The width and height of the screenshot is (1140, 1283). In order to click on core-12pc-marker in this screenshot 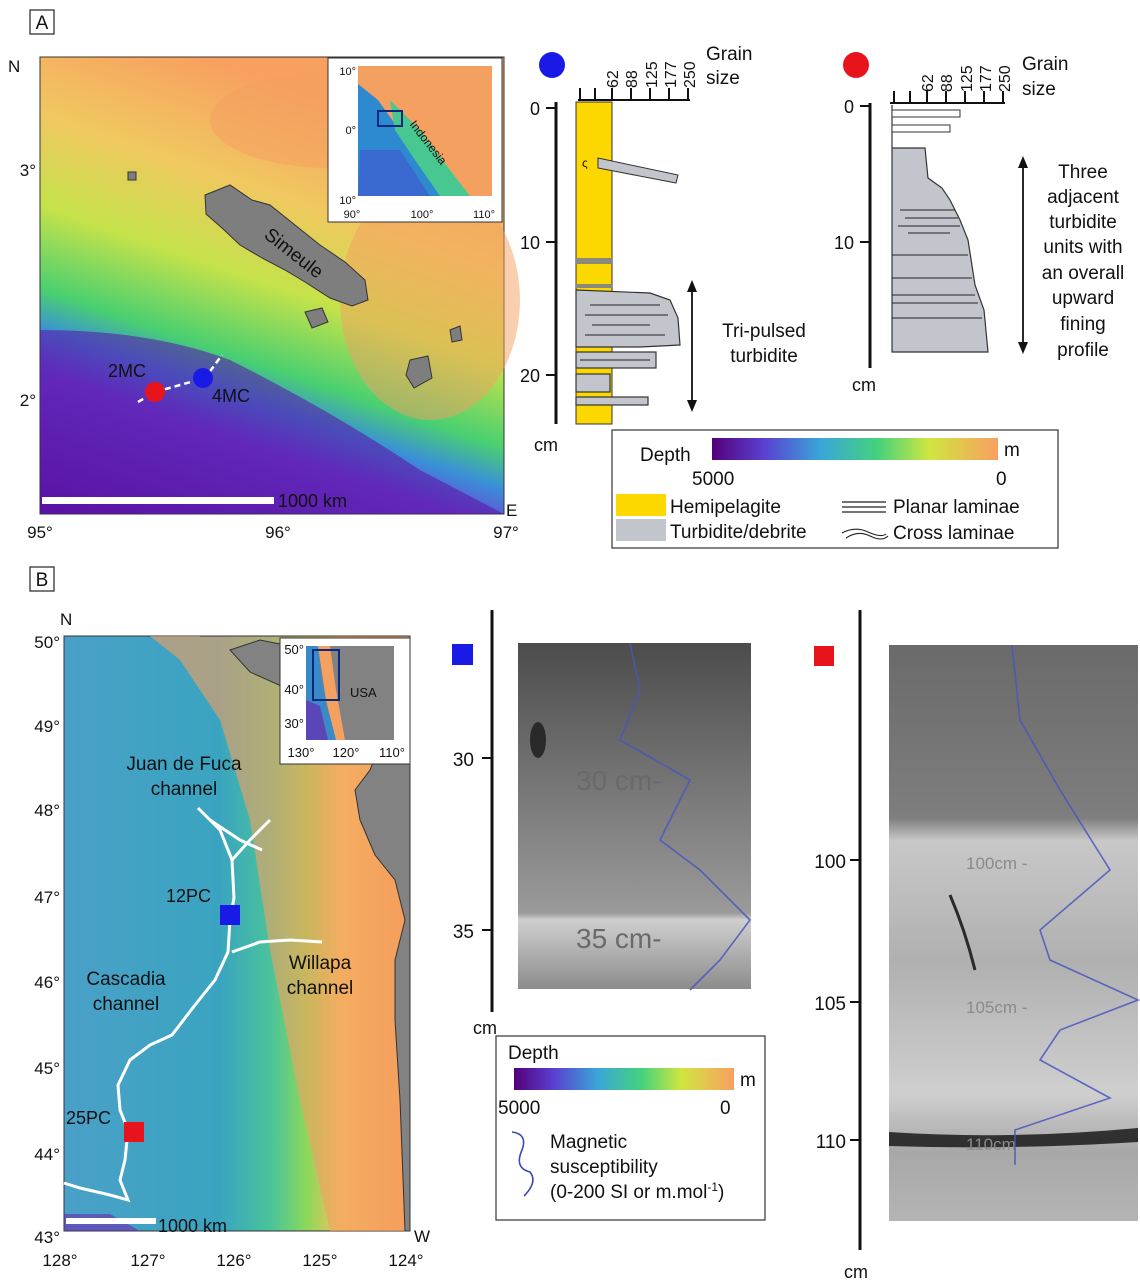, I will do `click(462, 654)`.